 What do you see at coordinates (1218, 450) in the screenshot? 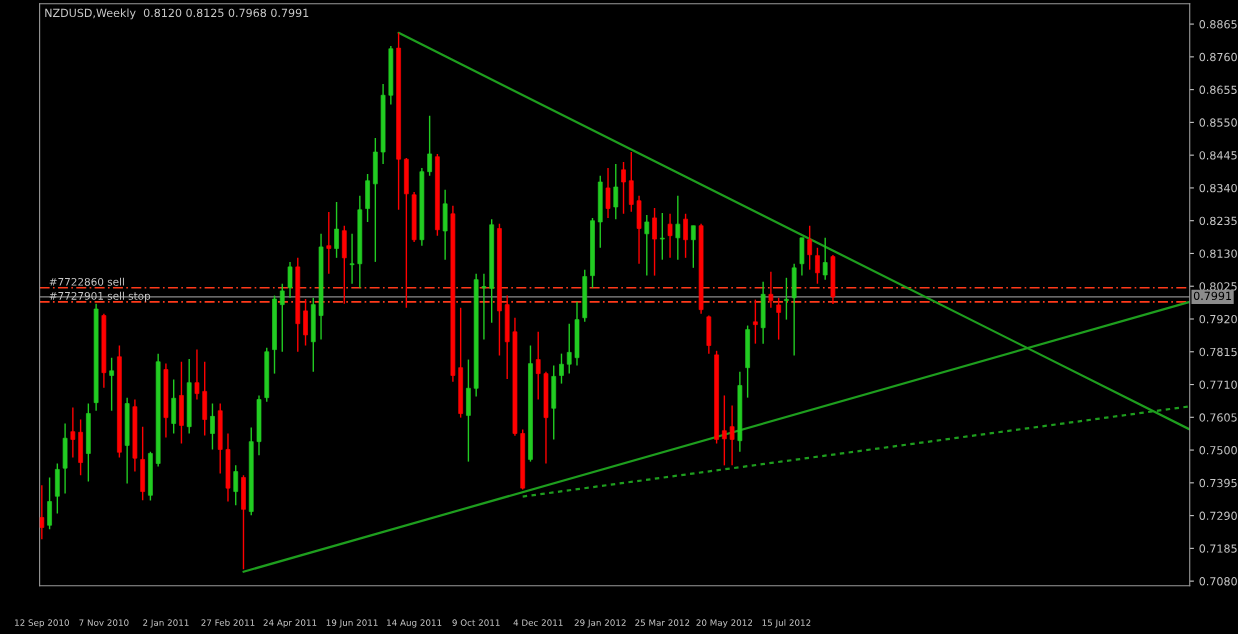
I see `y-tick-label: 0.7500` at bounding box center [1218, 450].